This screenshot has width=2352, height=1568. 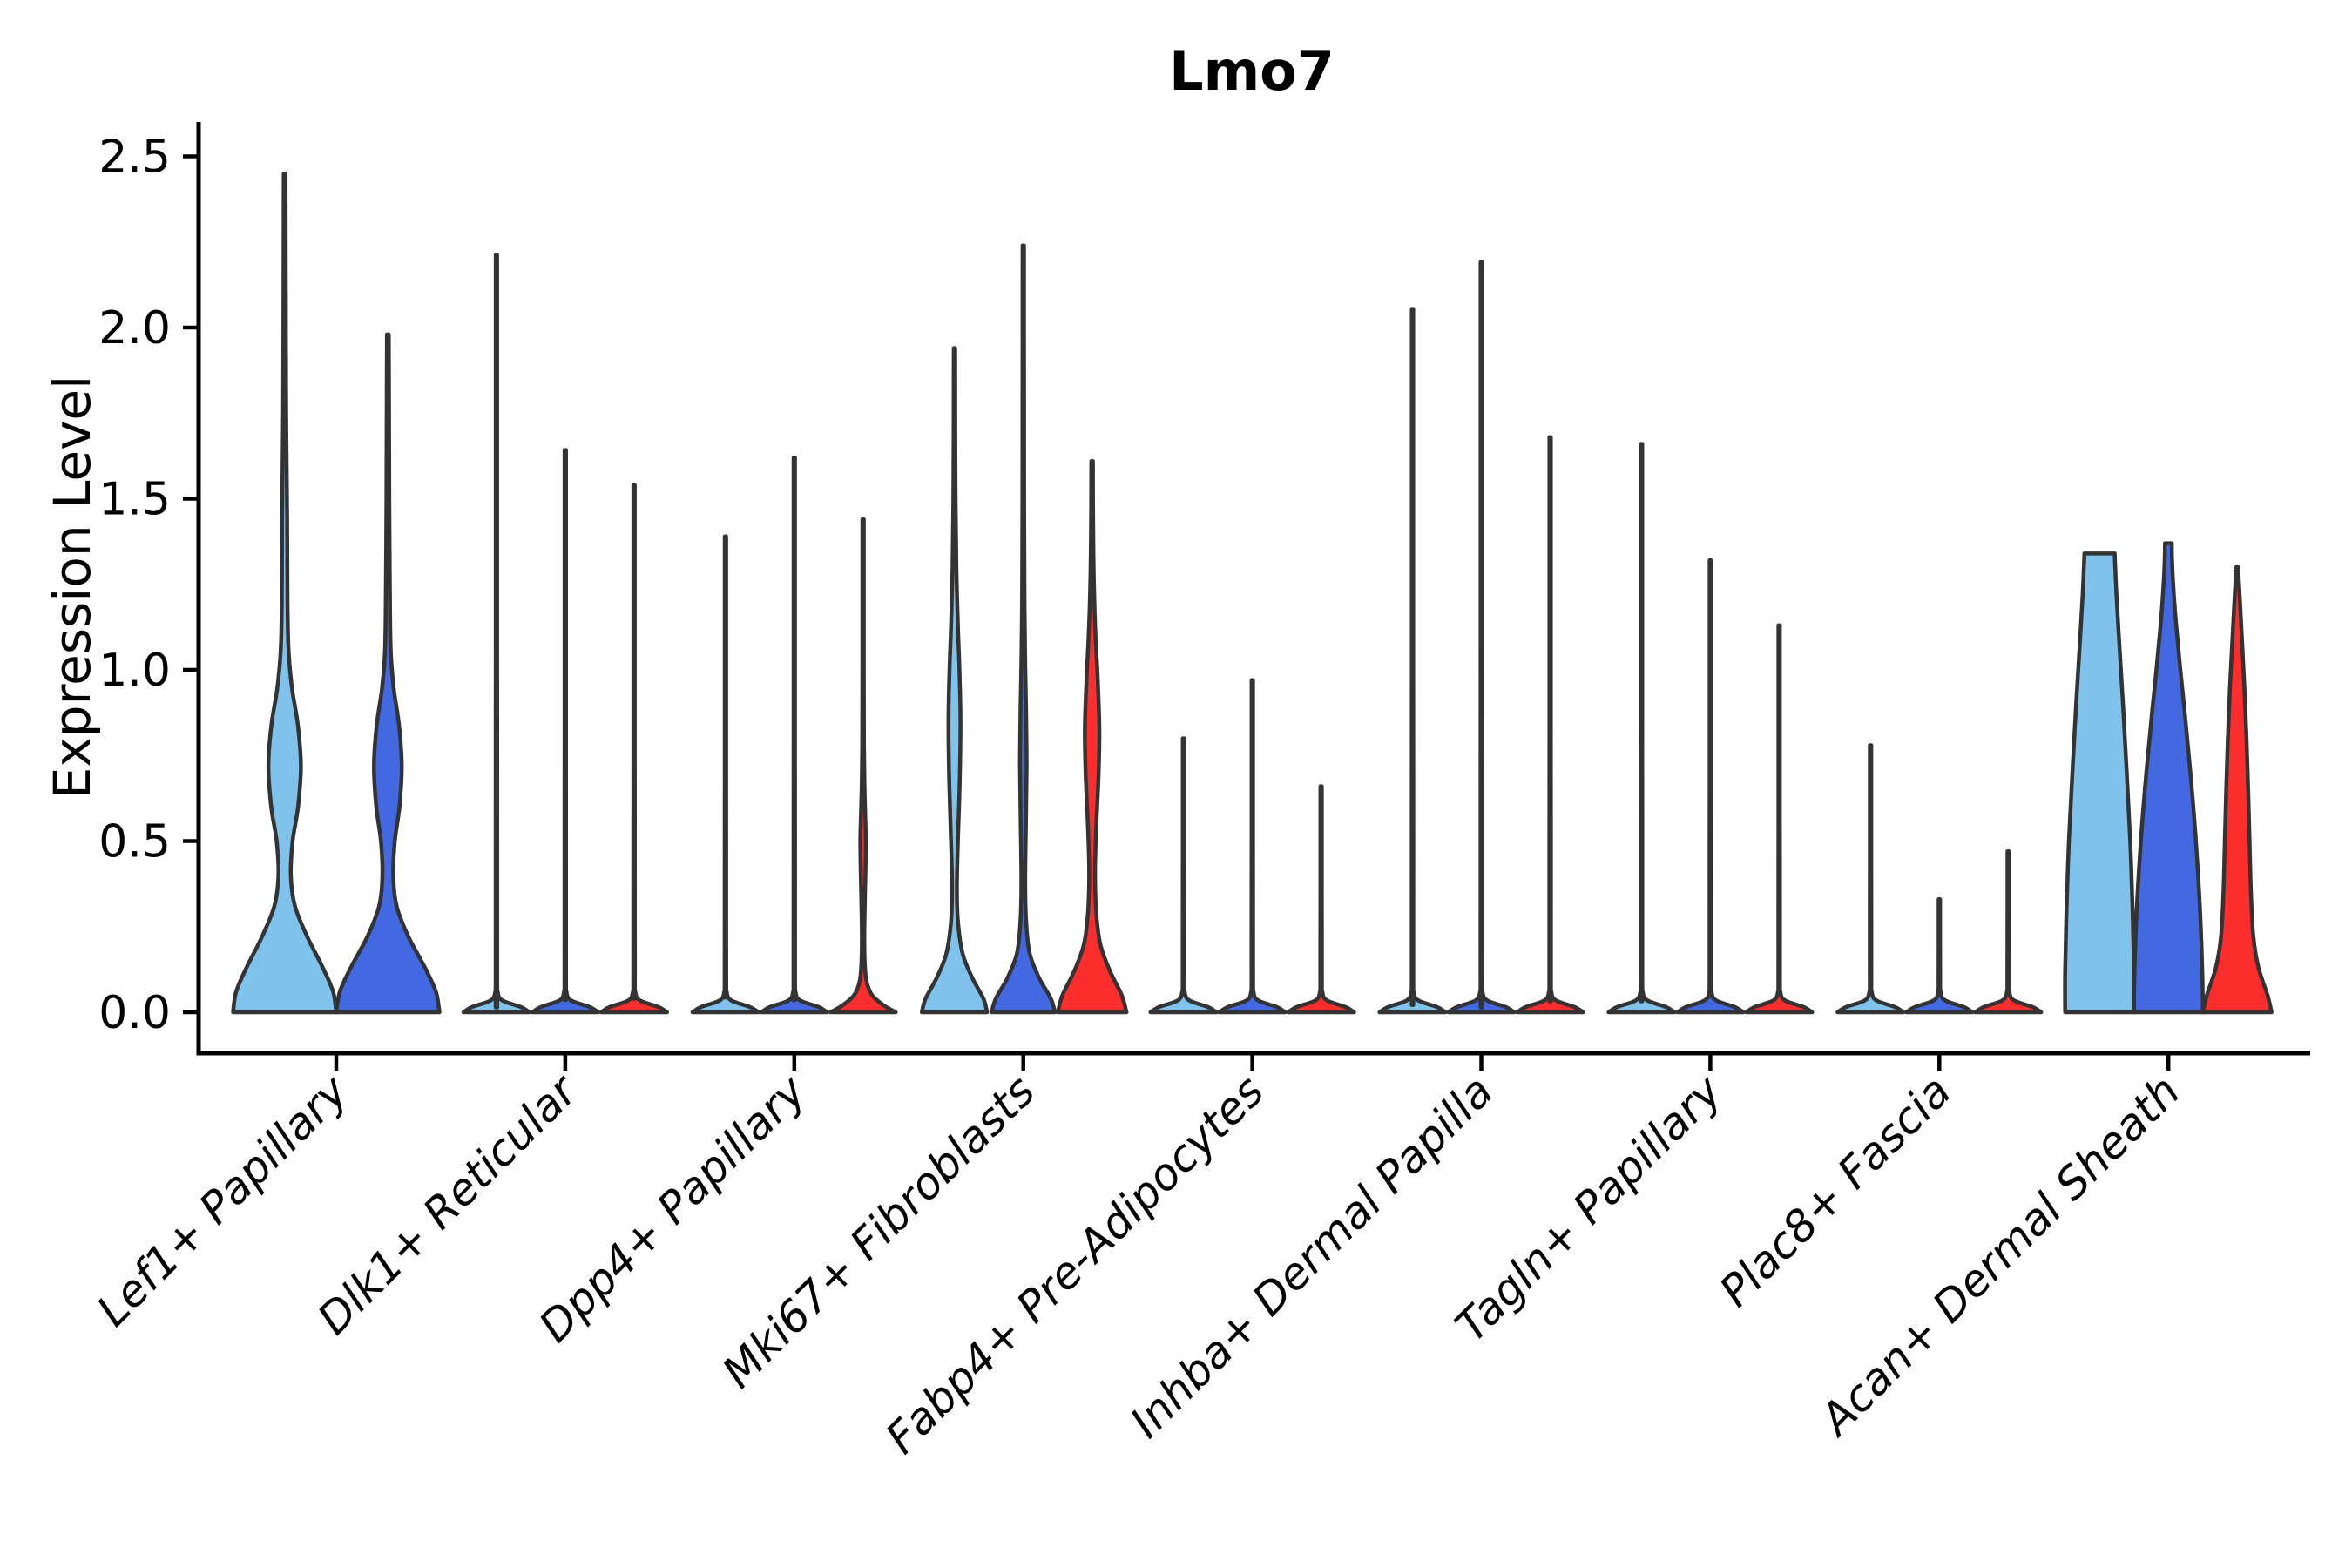 I want to click on violin-dlk1-reticular-red, so click(x=634, y=749).